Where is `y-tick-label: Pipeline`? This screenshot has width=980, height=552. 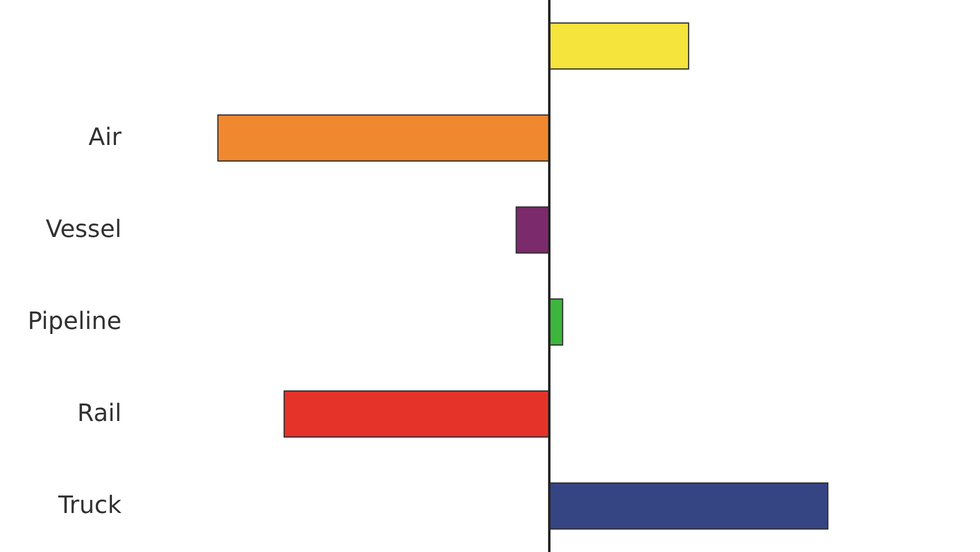
y-tick-label: Pipeline is located at coordinates (75, 321).